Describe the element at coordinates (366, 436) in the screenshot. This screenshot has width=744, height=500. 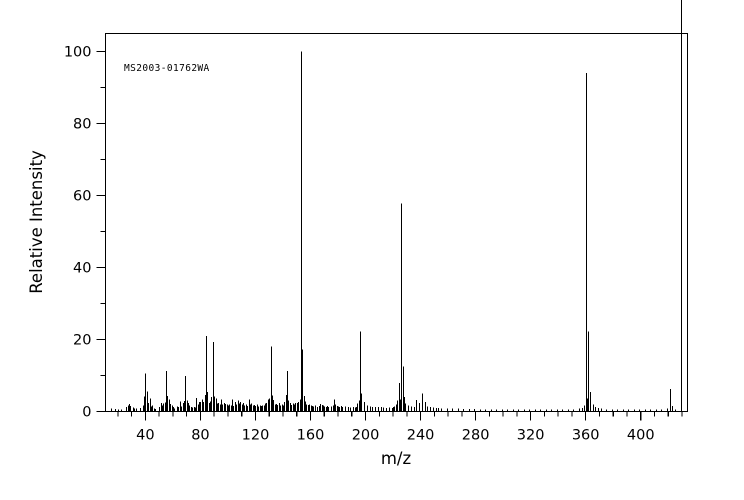
I see `x-tick-label: 200` at that location.